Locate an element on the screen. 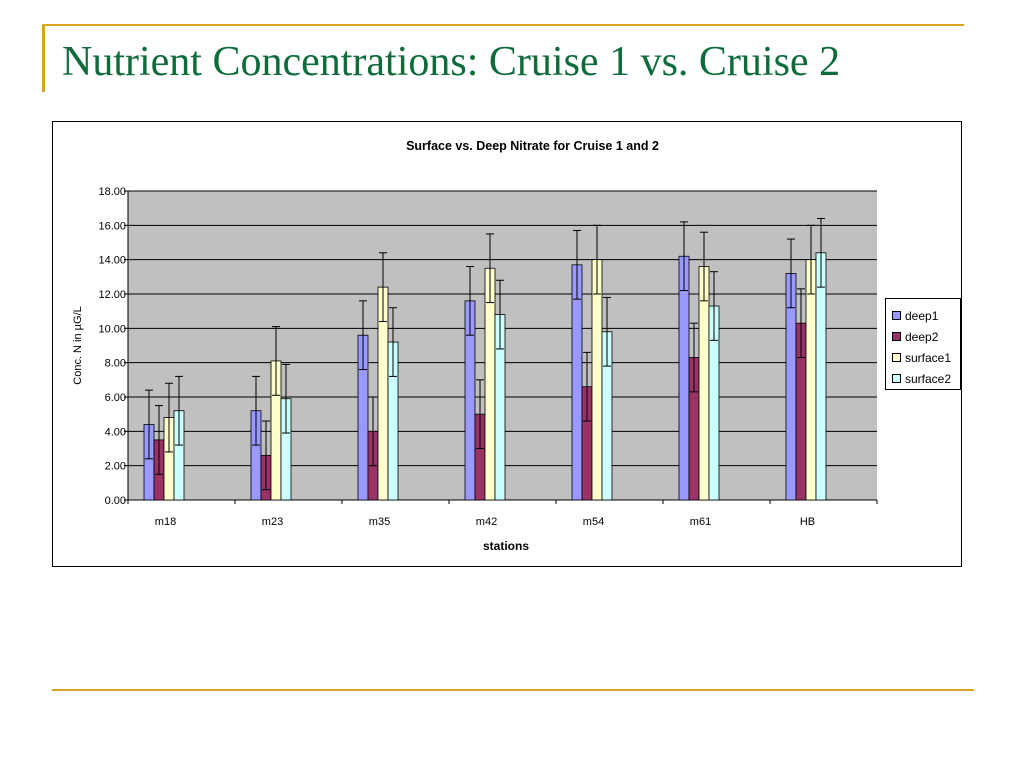  chart-legend: deep1 deep2 surface1 surface2 is located at coordinates (923, 344).